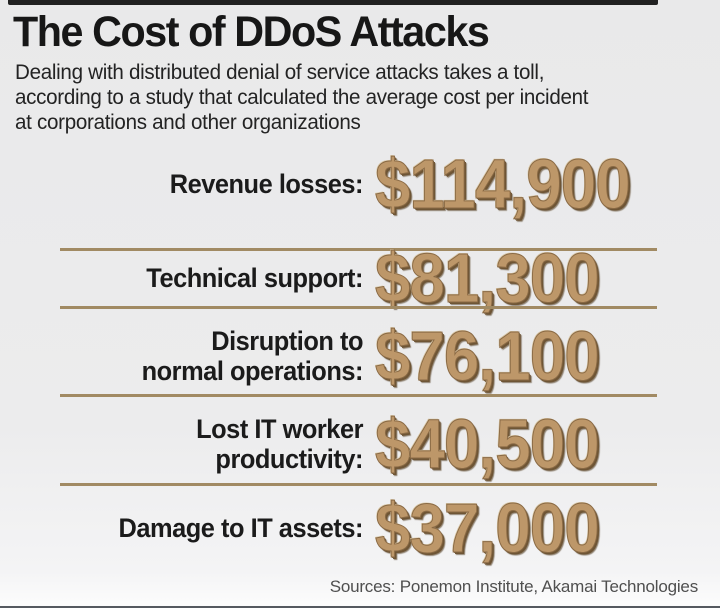  What do you see at coordinates (251, 32) in the screenshot?
I see `page-title: The Cost of DDoS Attacks` at bounding box center [251, 32].